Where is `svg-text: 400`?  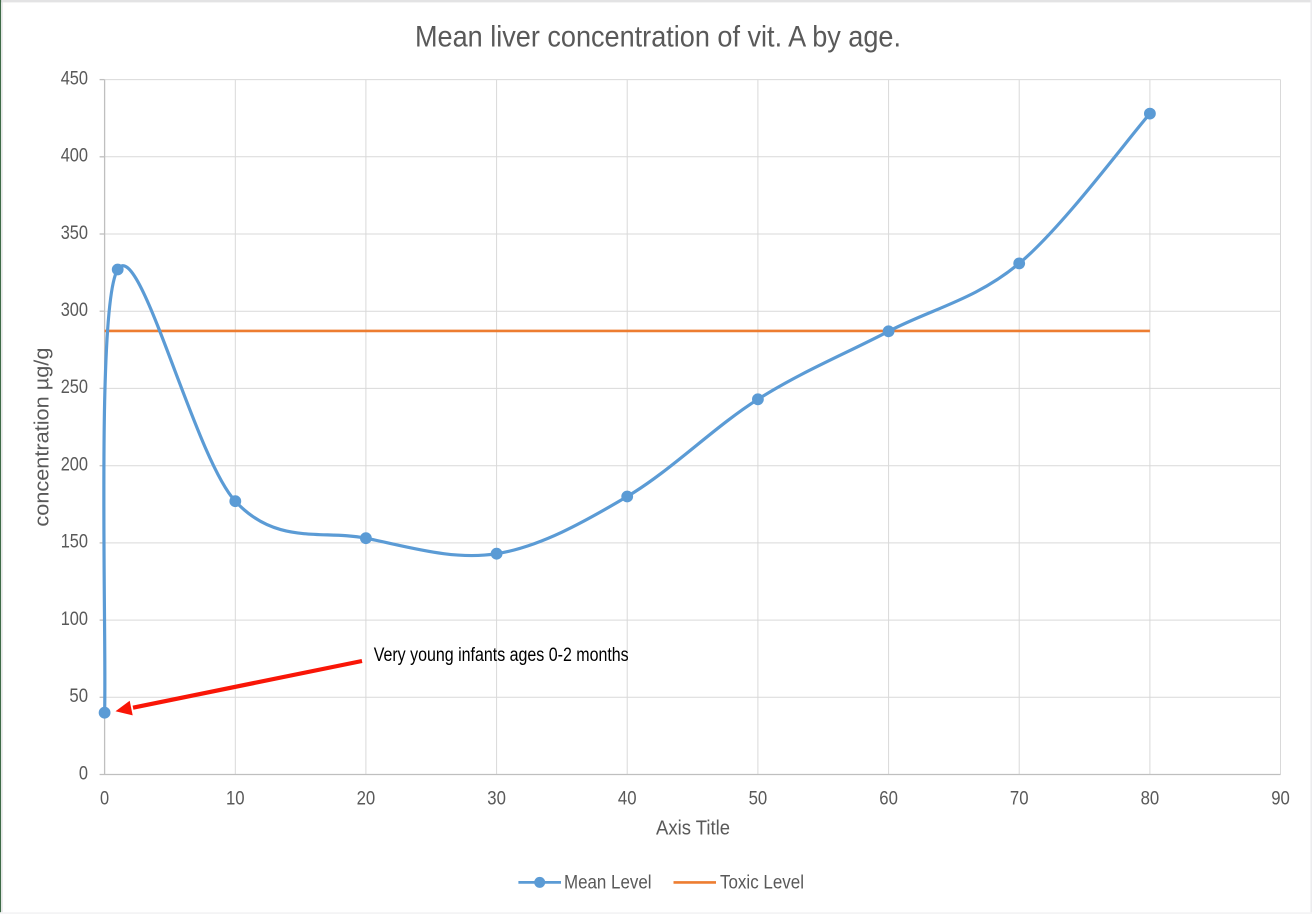
svg-text: 400 is located at coordinates (74, 156).